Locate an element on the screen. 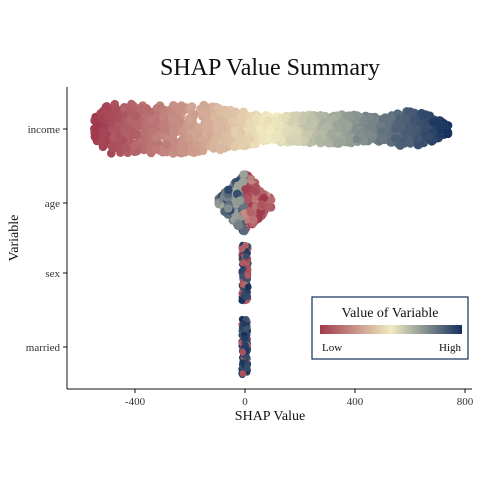  x-tick-label: -400 is located at coordinates (135, 402).